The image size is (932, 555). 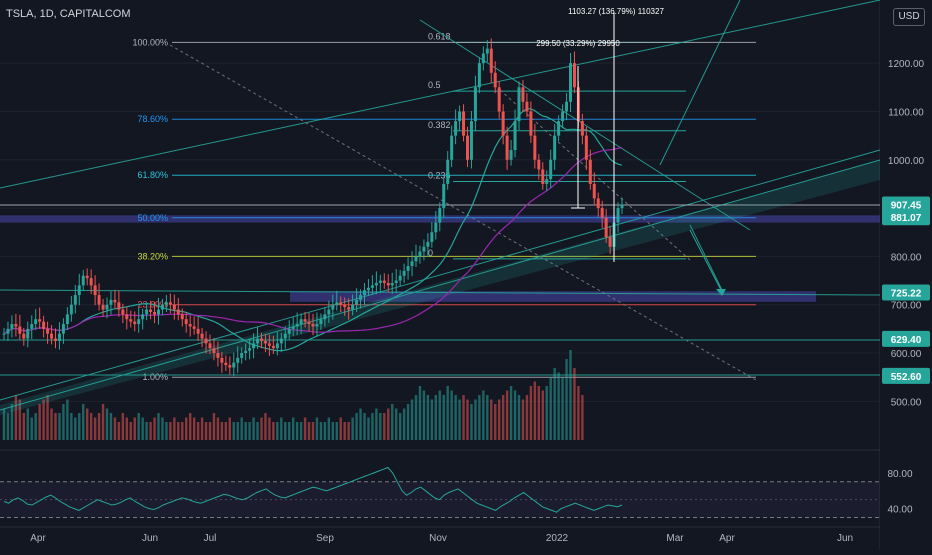 What do you see at coordinates (909, 17) in the screenshot?
I see `currency-button: USD` at bounding box center [909, 17].